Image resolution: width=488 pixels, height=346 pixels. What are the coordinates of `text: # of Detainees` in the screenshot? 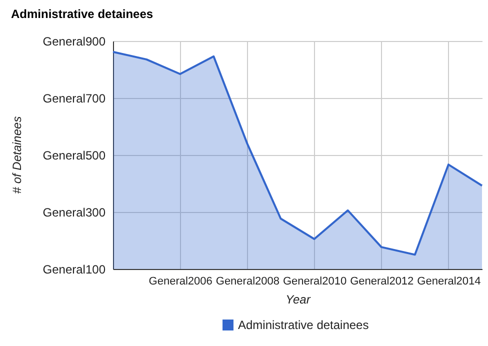 It's located at (17, 155).